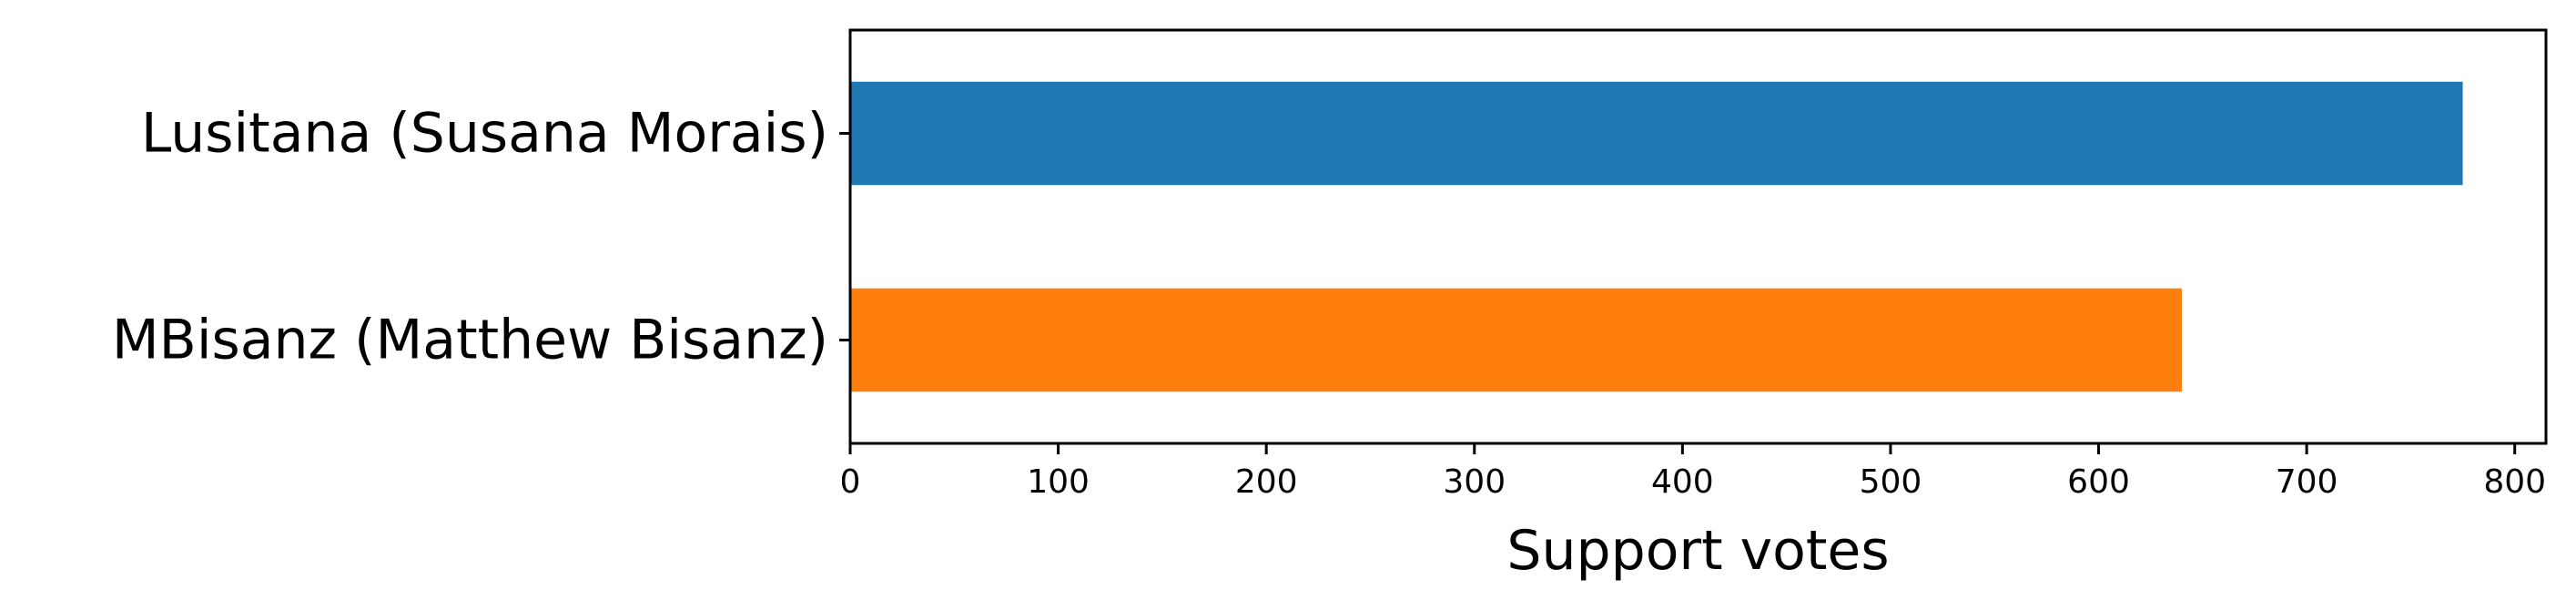 The height and width of the screenshot is (610, 2576). Describe the element at coordinates (1697, 551) in the screenshot. I see `x-axis-title: Support votes` at that location.